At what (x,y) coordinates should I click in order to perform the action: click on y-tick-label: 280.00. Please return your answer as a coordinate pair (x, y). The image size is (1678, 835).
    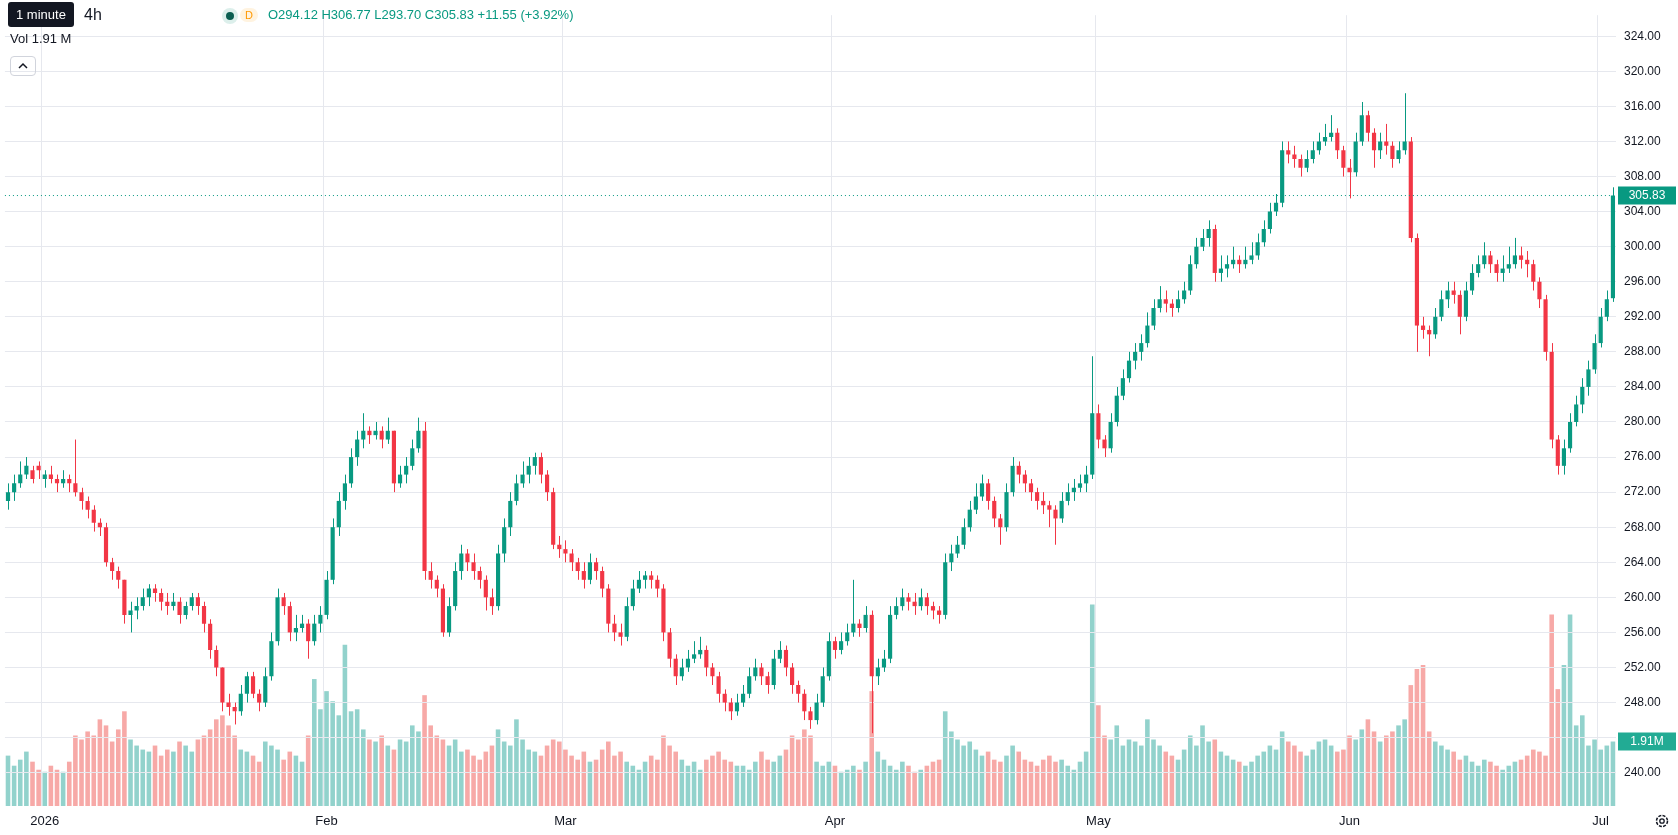
    Looking at the image, I should click on (1643, 421).